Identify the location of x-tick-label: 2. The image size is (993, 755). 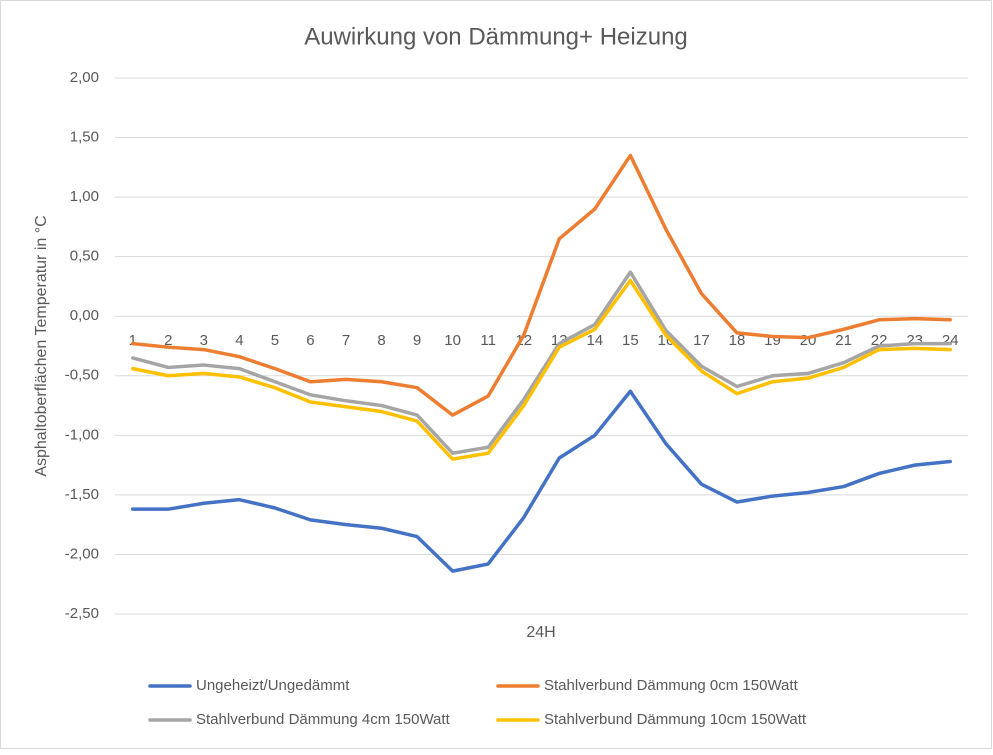
(168, 340).